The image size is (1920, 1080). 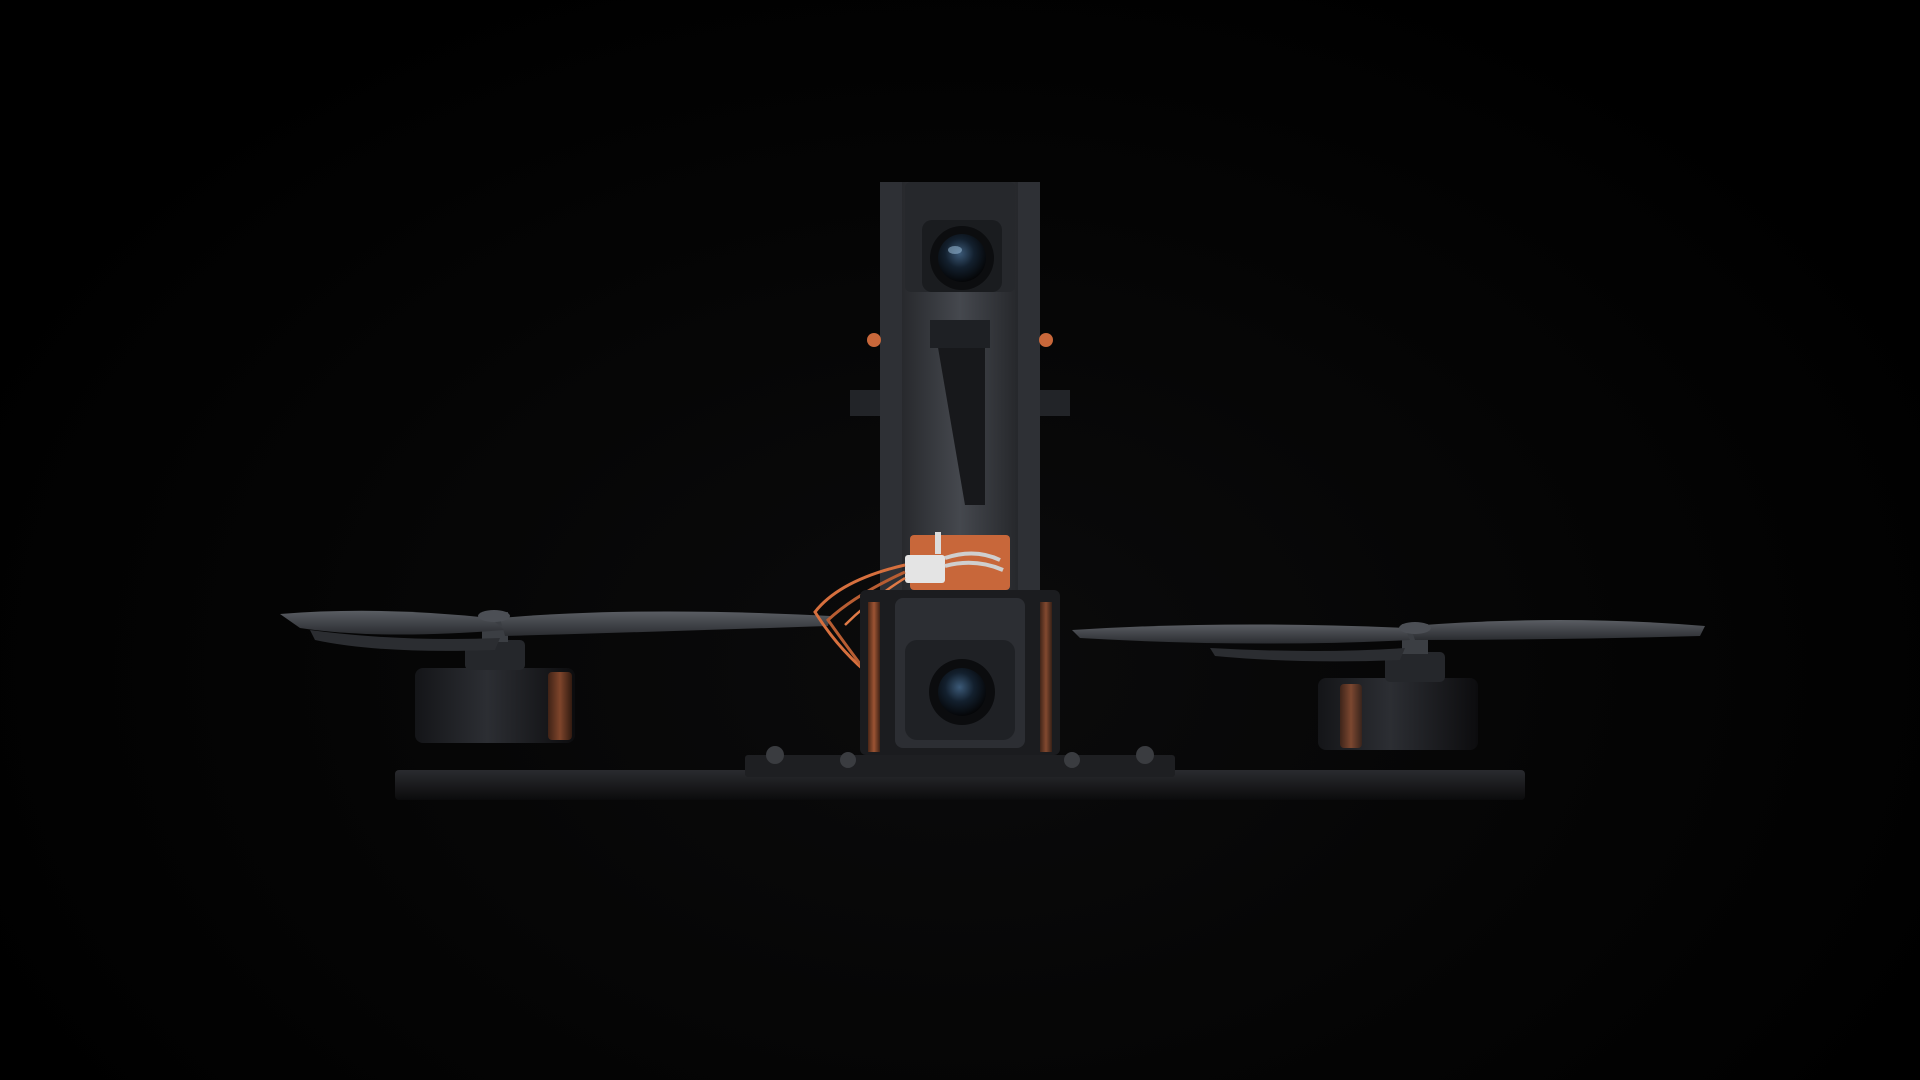 What do you see at coordinates (555, 630) in the screenshot?
I see `left-propeller` at bounding box center [555, 630].